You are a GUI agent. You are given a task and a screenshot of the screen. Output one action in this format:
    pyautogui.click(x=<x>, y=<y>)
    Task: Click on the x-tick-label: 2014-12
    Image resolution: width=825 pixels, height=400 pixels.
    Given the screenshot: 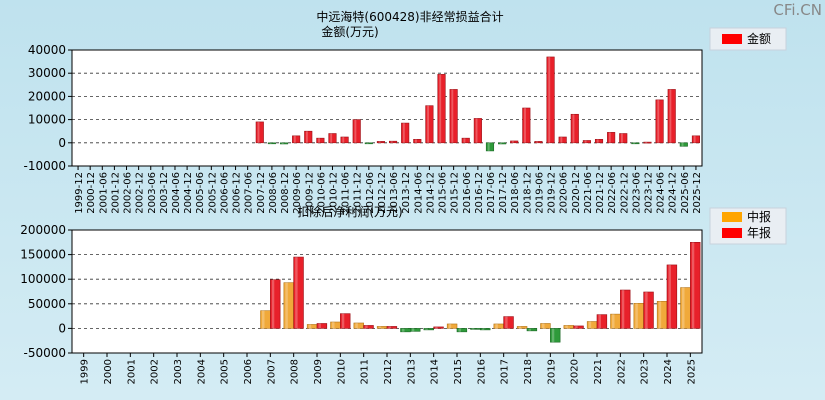 What is the action you would take?
    pyautogui.click(x=430, y=193)
    